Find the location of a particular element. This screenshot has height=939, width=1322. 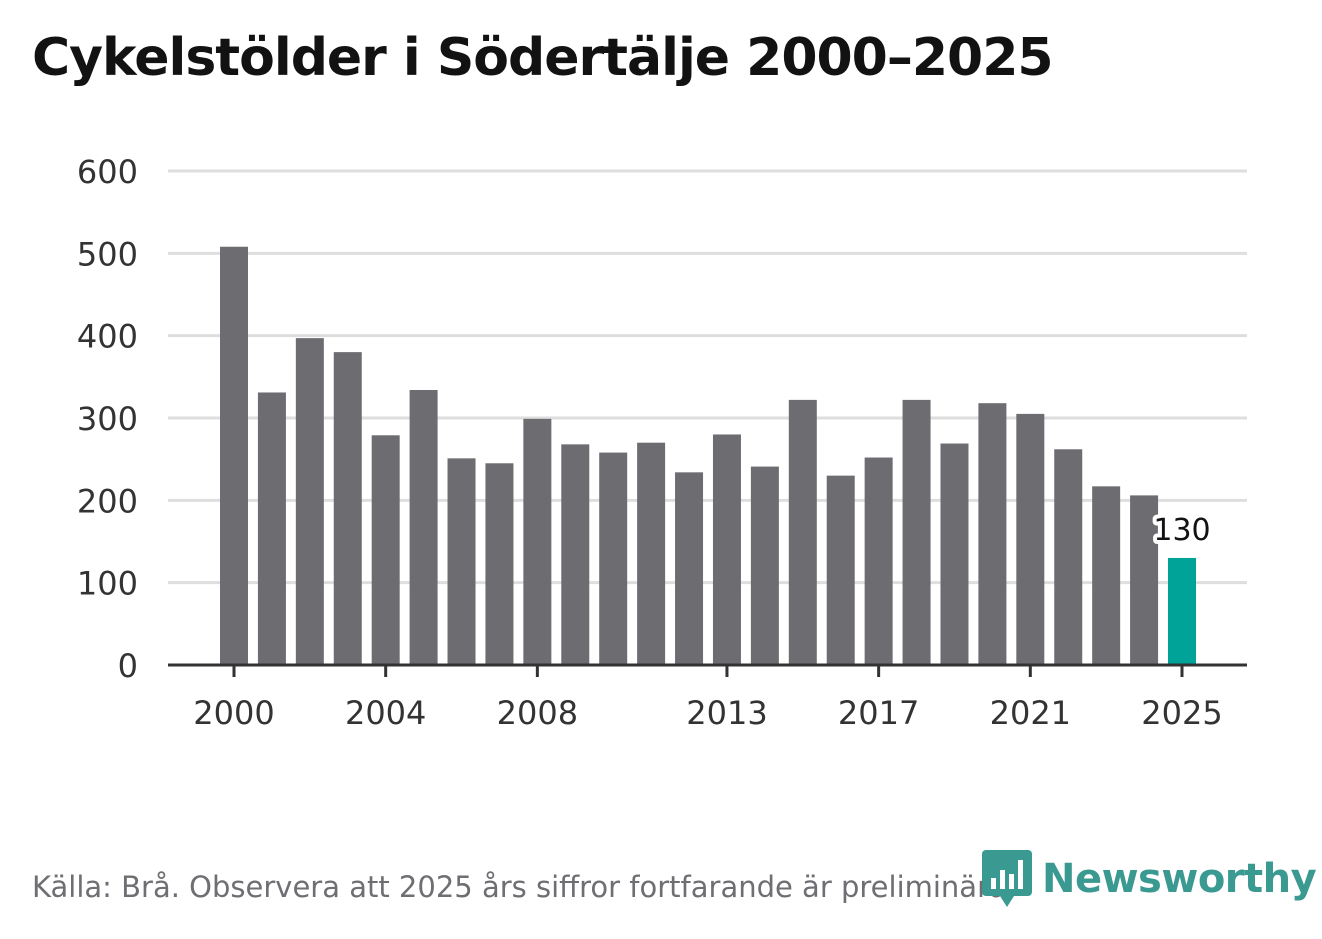

bar-2009 is located at coordinates (575, 554).